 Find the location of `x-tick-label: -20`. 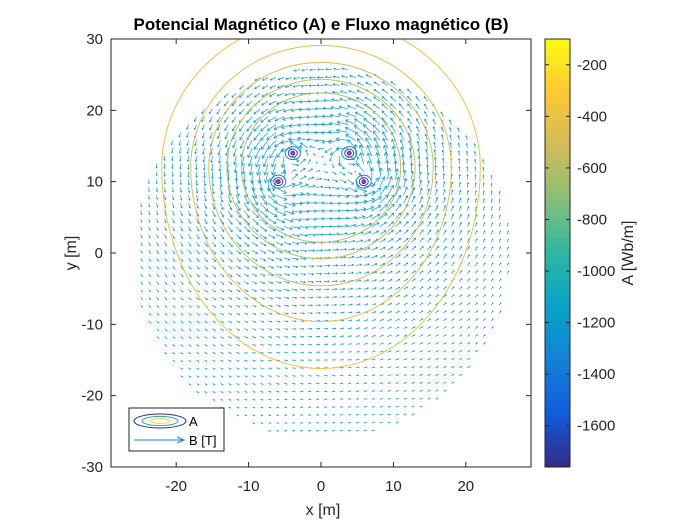

x-tick-label: -20 is located at coordinates (176, 486).